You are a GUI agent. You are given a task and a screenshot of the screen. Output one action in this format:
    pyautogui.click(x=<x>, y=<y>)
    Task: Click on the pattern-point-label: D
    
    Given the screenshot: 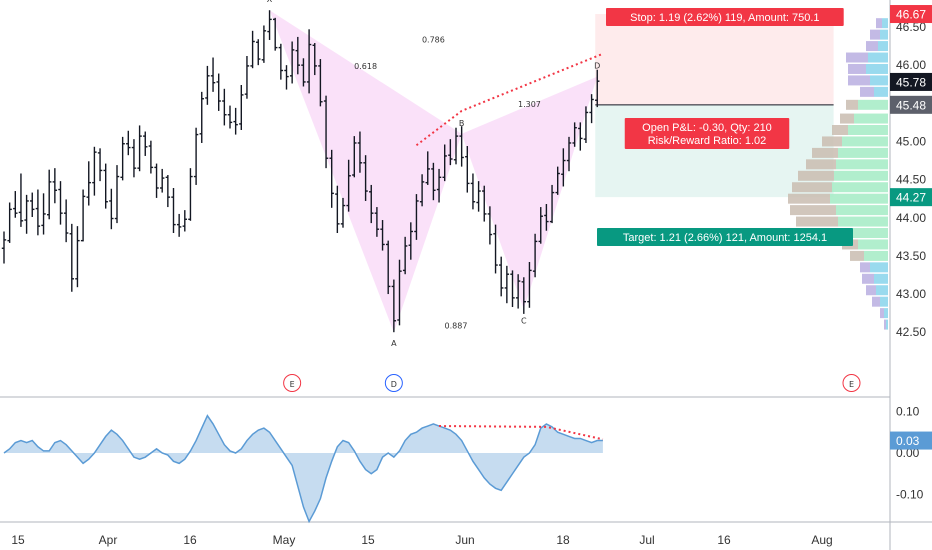 What is the action you would take?
    pyautogui.click(x=597, y=66)
    